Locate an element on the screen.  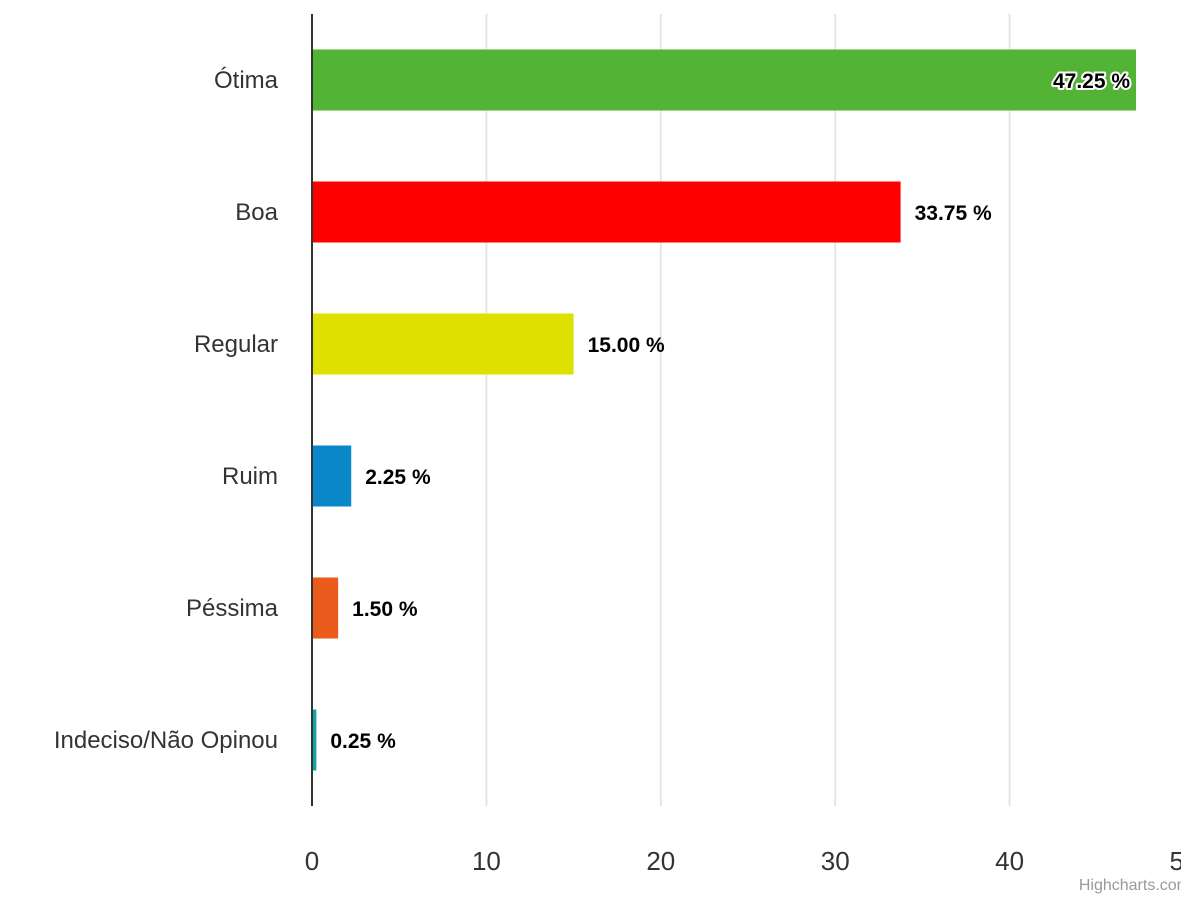
category-label: Ruim is located at coordinates (250, 476).